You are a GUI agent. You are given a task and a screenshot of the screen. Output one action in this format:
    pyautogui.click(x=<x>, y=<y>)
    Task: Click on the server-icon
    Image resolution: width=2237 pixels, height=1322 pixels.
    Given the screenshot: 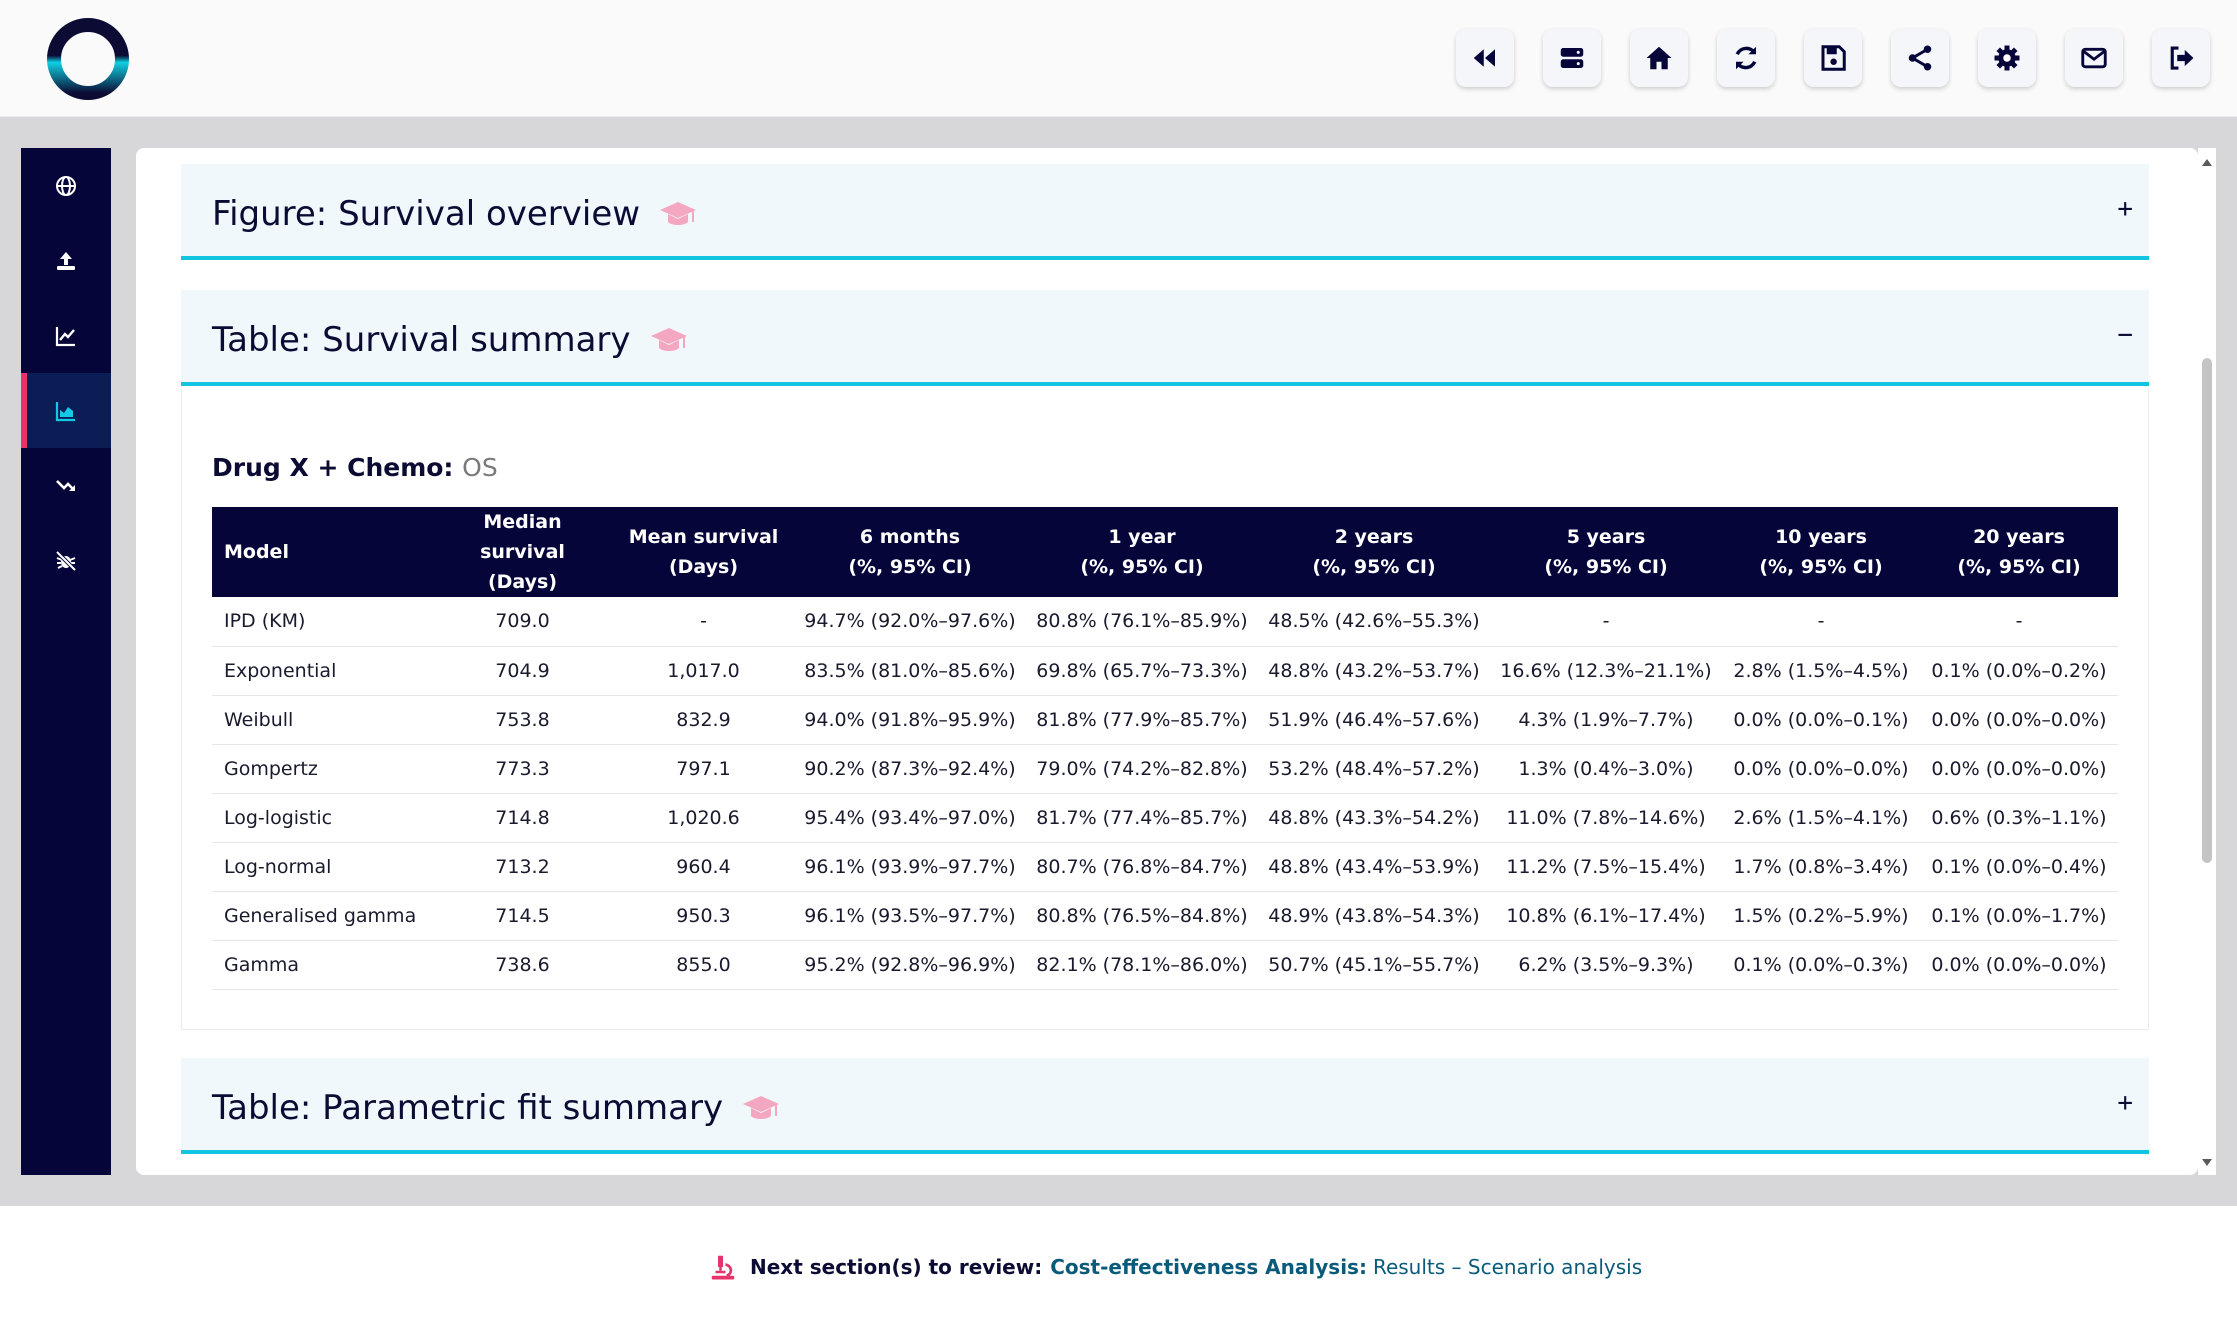 What is the action you would take?
    pyautogui.click(x=1572, y=58)
    